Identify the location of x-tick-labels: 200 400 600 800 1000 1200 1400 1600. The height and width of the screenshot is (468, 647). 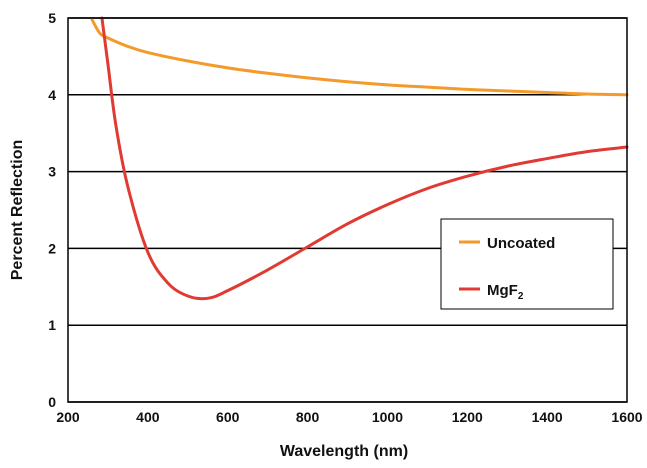
(349, 417).